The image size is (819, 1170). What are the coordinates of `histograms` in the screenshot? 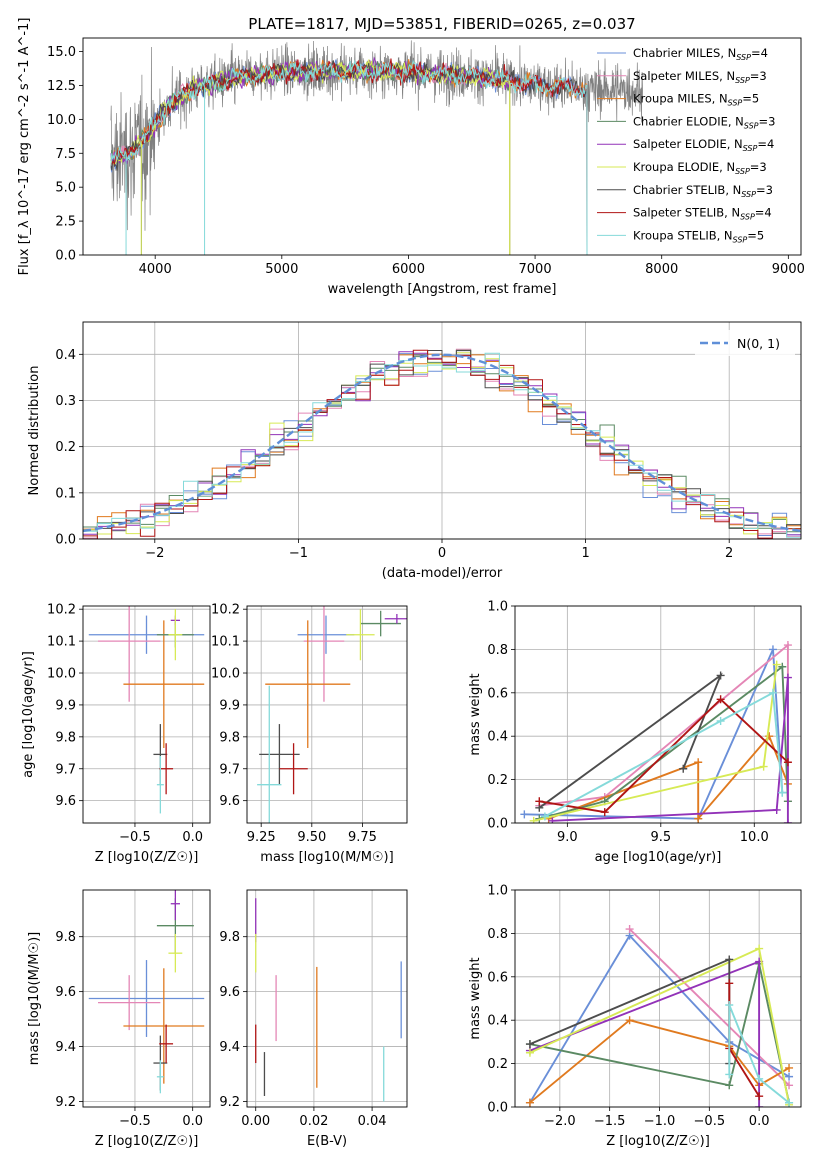 It's located at (442, 443).